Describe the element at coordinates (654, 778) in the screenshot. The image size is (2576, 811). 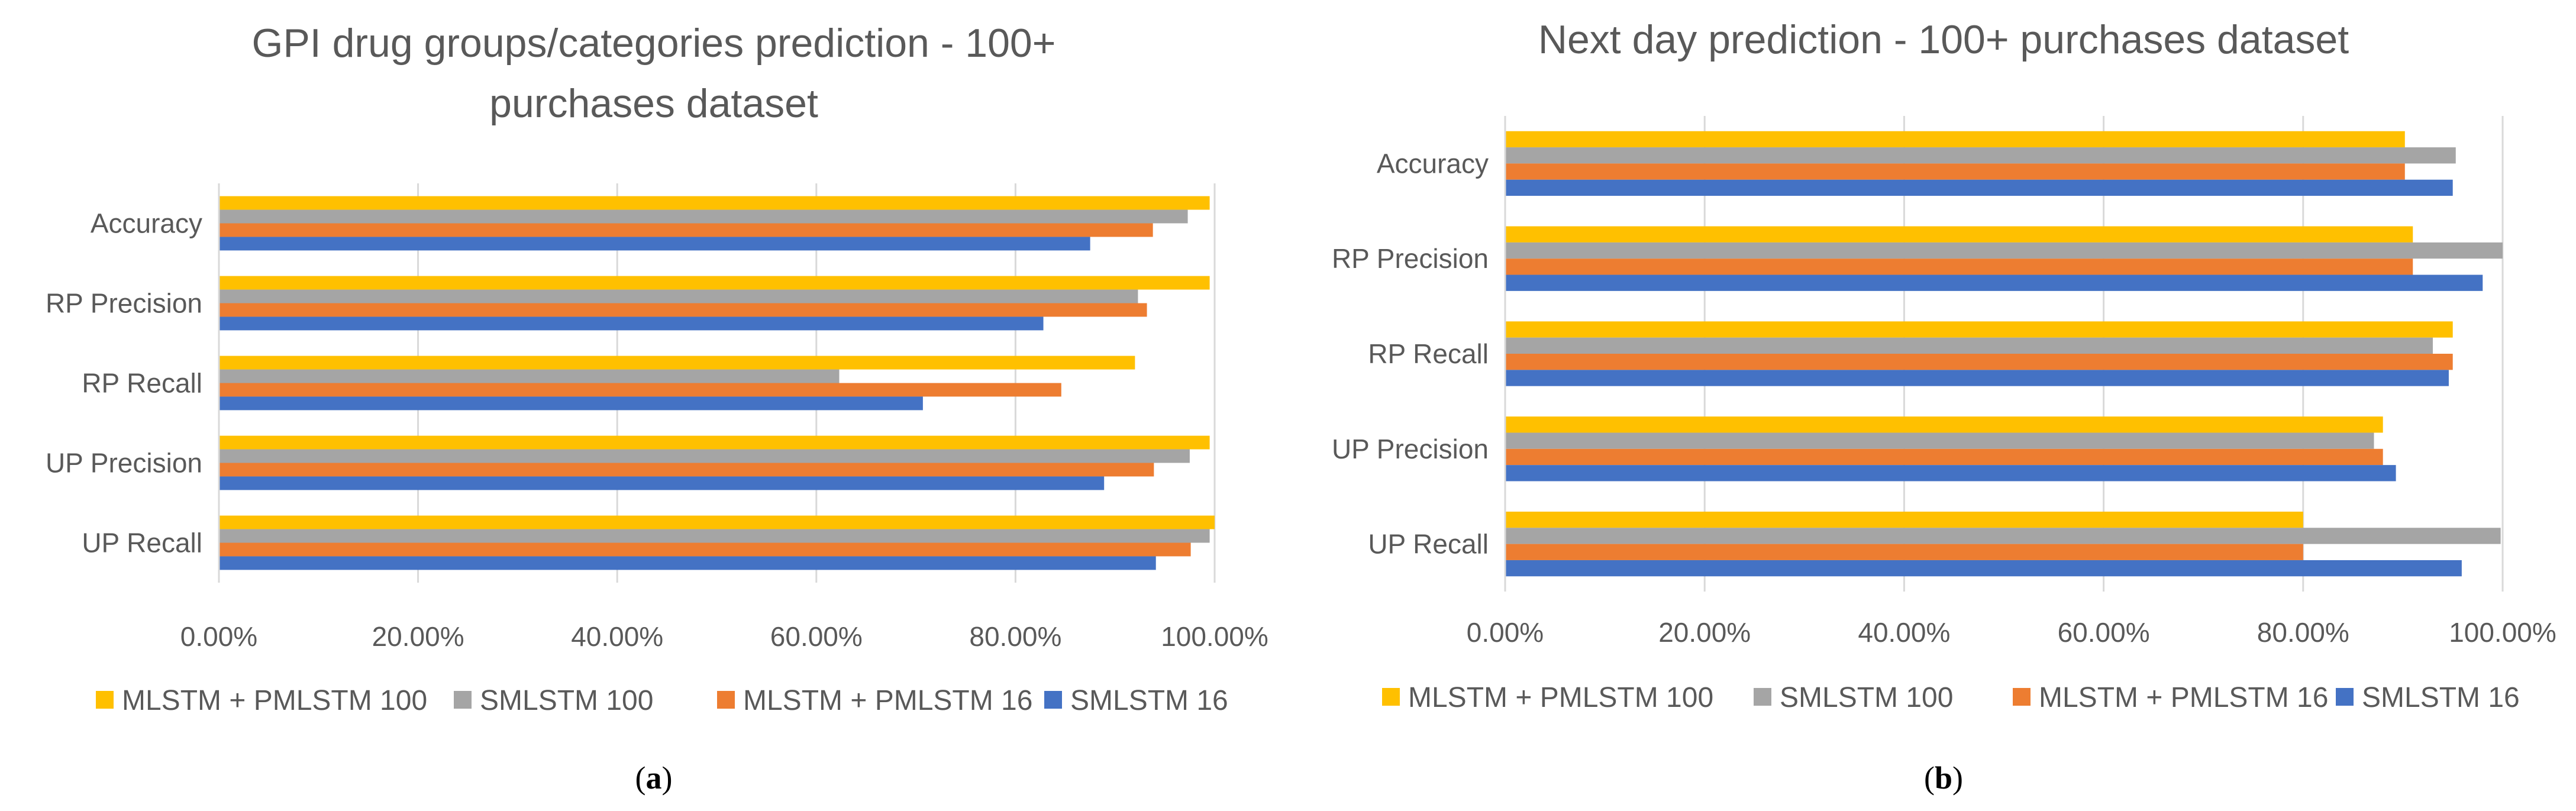
I see `panel-label: (a)` at that location.